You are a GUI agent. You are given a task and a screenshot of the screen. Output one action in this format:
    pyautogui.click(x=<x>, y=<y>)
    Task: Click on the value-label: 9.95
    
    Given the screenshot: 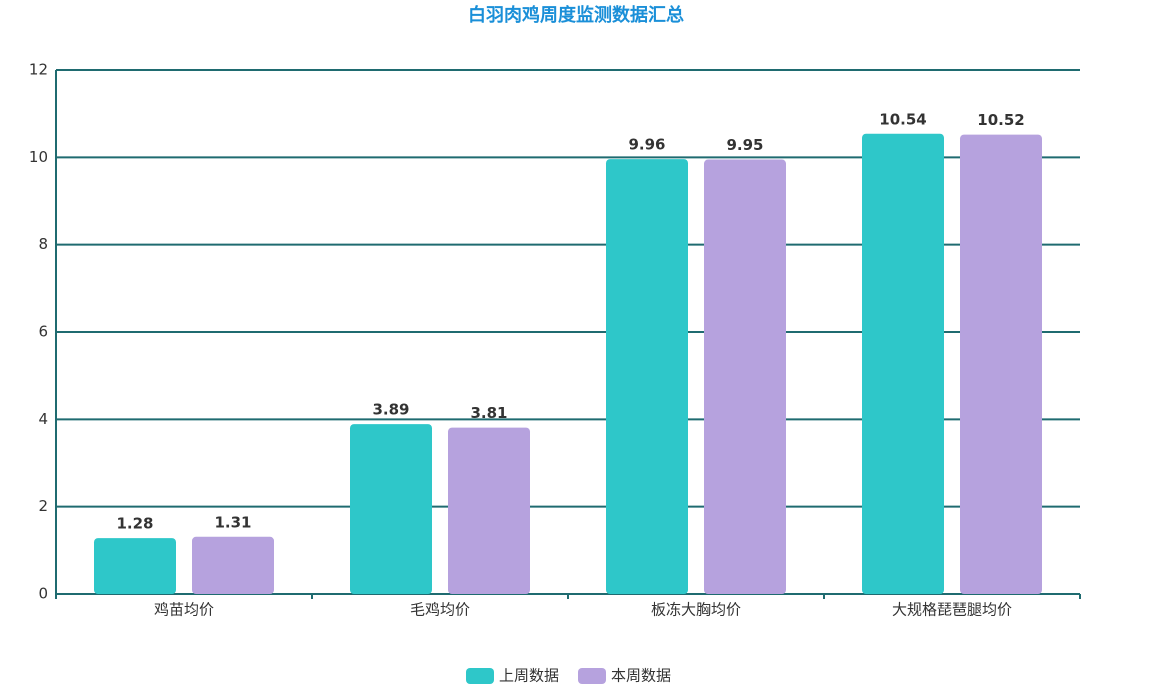 What is the action you would take?
    pyautogui.click(x=744, y=145)
    